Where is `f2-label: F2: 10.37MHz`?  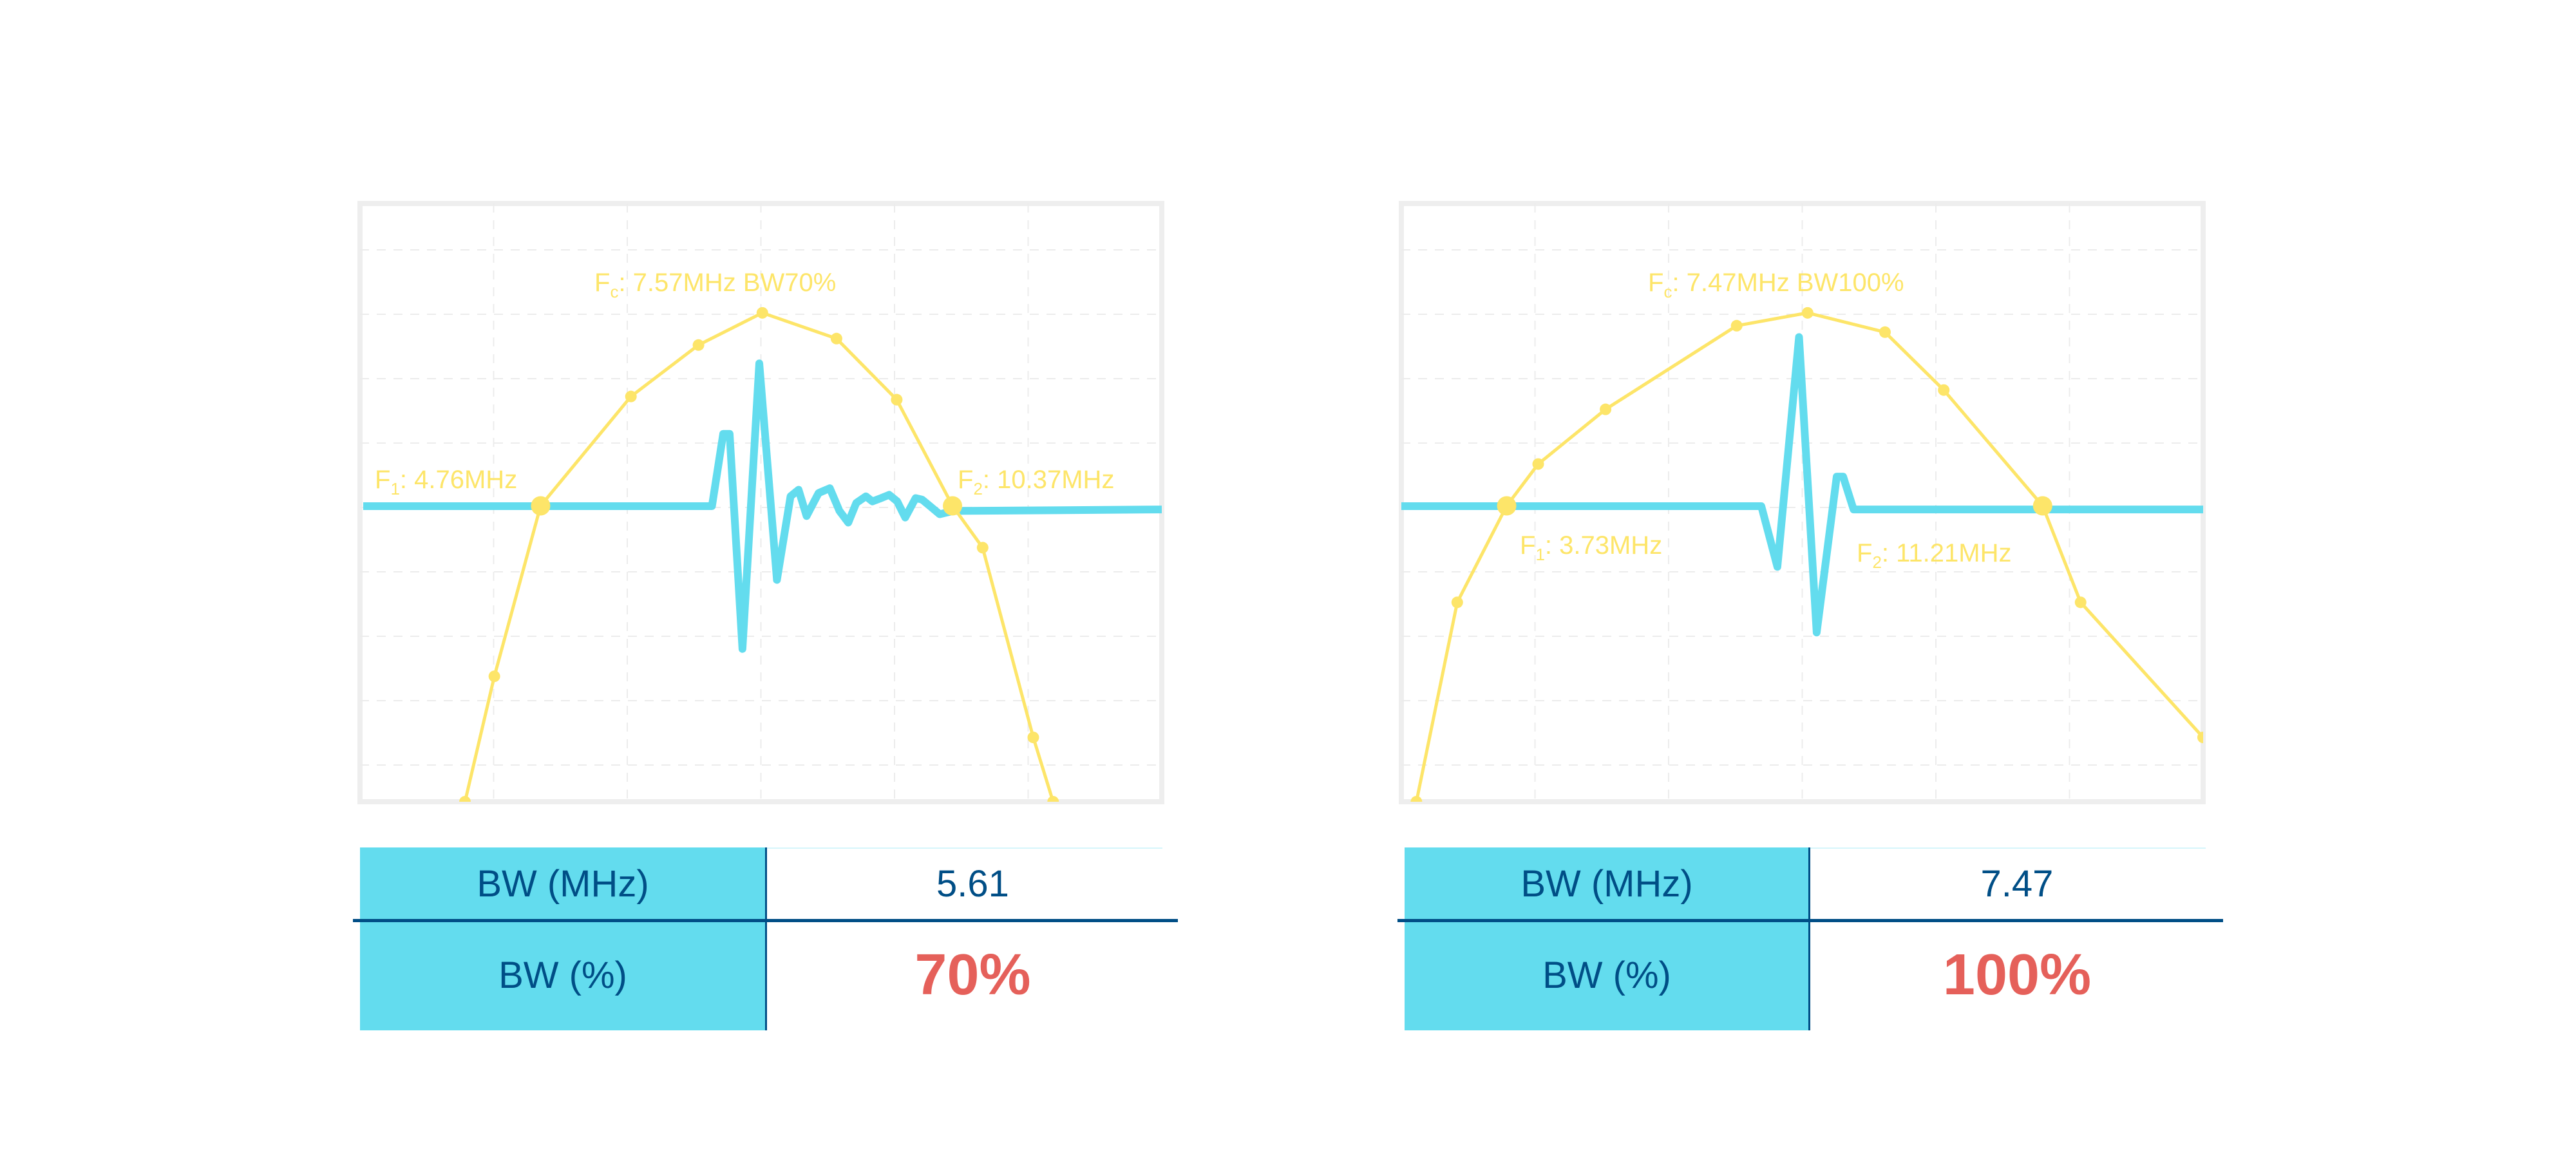 f2-label: F2: 10.37MHz is located at coordinates (1036, 482).